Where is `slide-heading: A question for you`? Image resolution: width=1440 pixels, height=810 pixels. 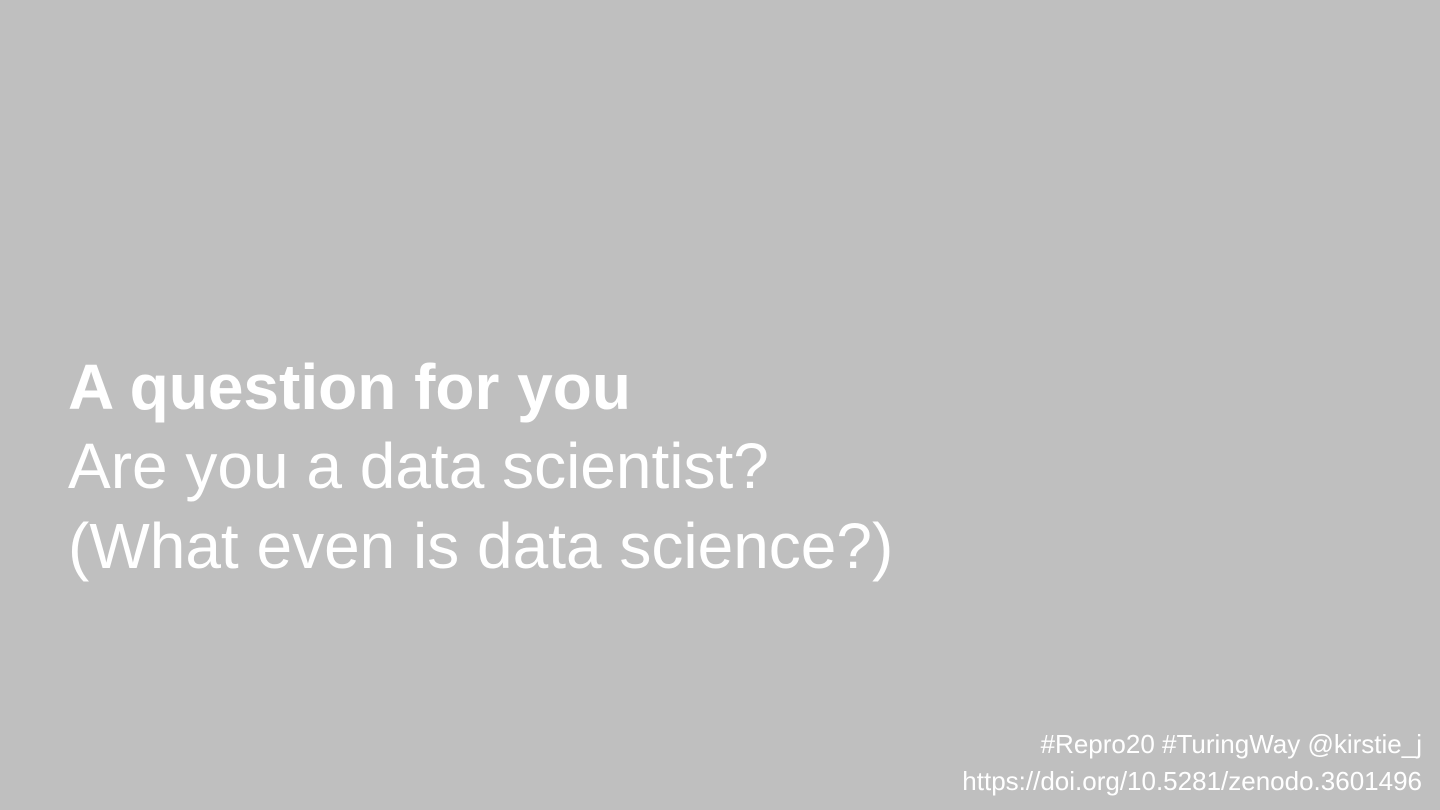 slide-heading: A question for you is located at coordinates (349, 387).